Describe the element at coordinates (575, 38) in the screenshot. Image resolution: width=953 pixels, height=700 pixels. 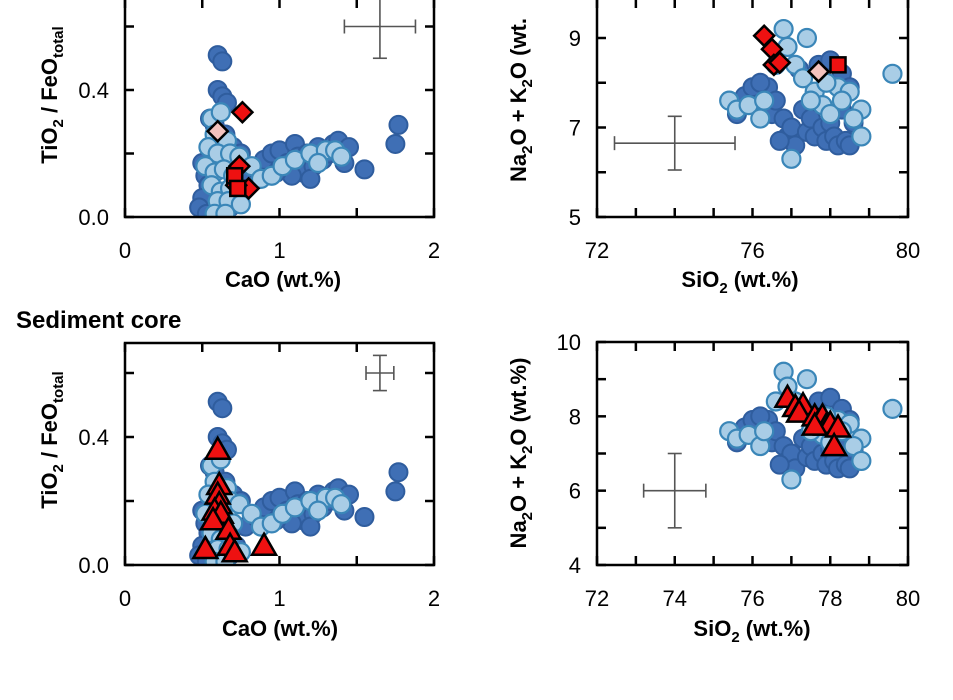
I see `y-tick-label: 9` at that location.